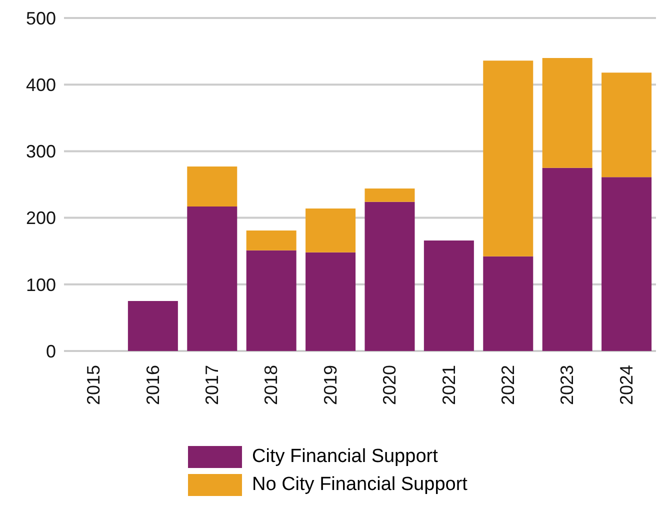 This screenshot has height=510, width=672. What do you see at coordinates (626, 385) in the screenshot?
I see `x-tick-label: 2024` at bounding box center [626, 385].